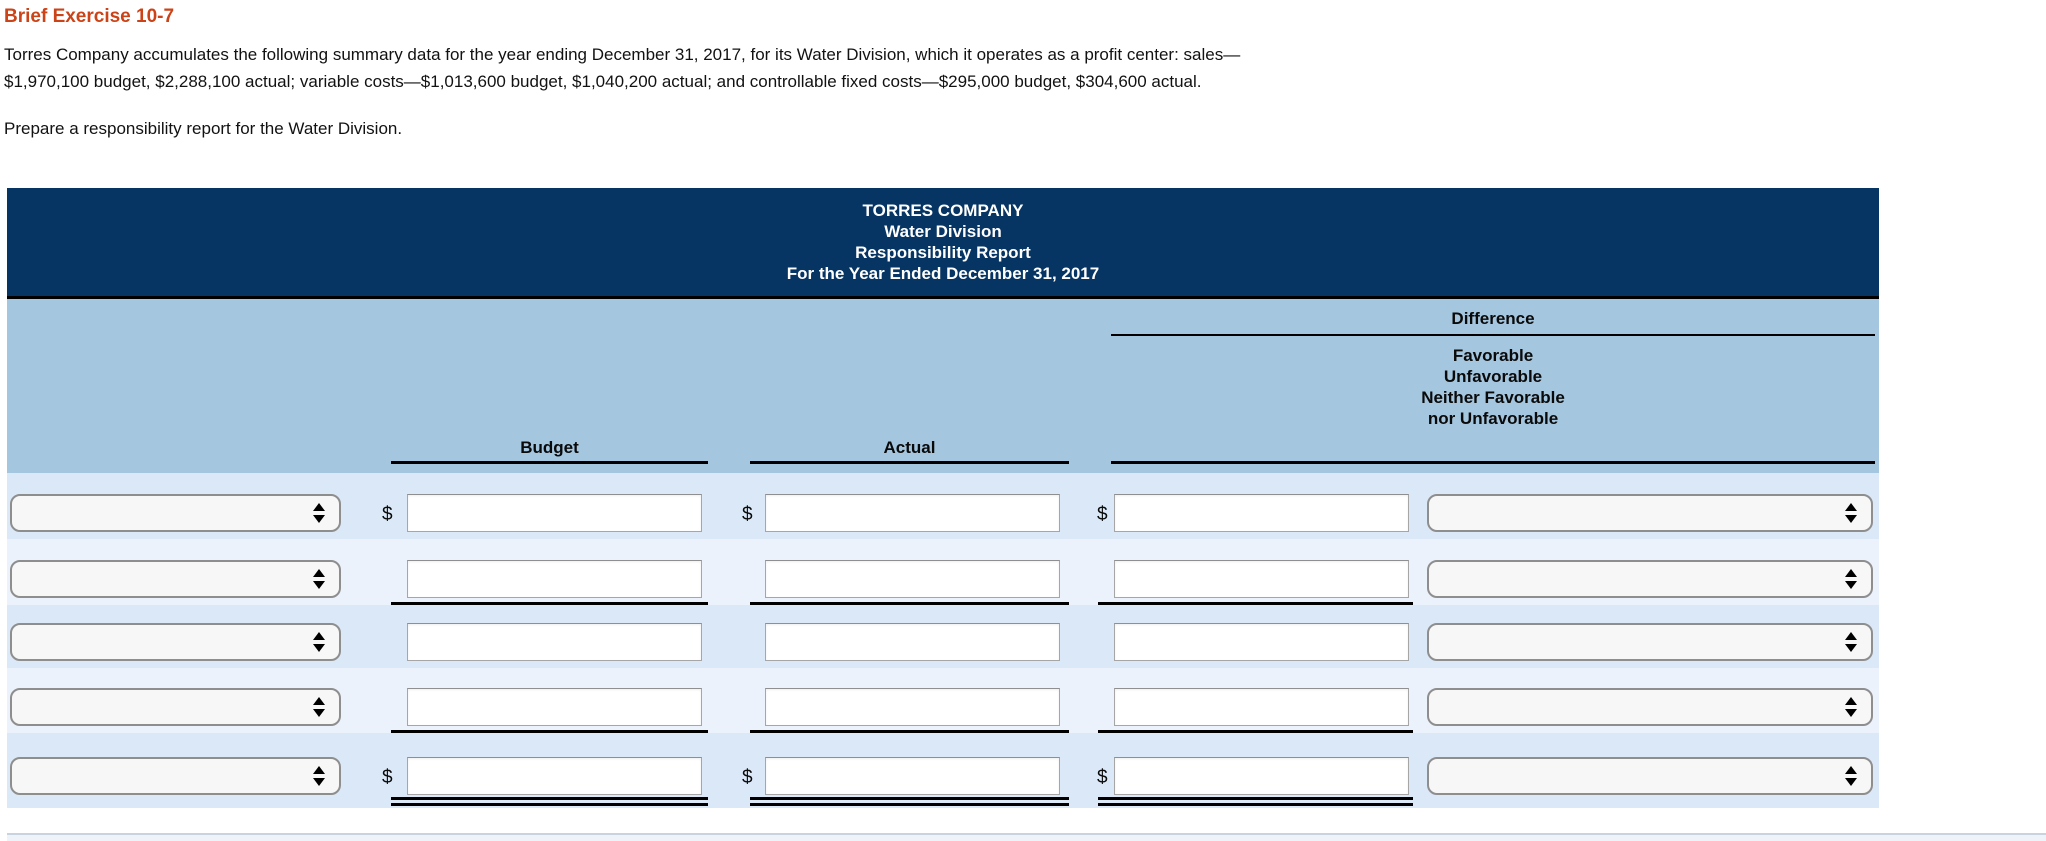 This screenshot has height=841, width=2046. What do you see at coordinates (943, 231) in the screenshot?
I see `division-name: Water Division` at bounding box center [943, 231].